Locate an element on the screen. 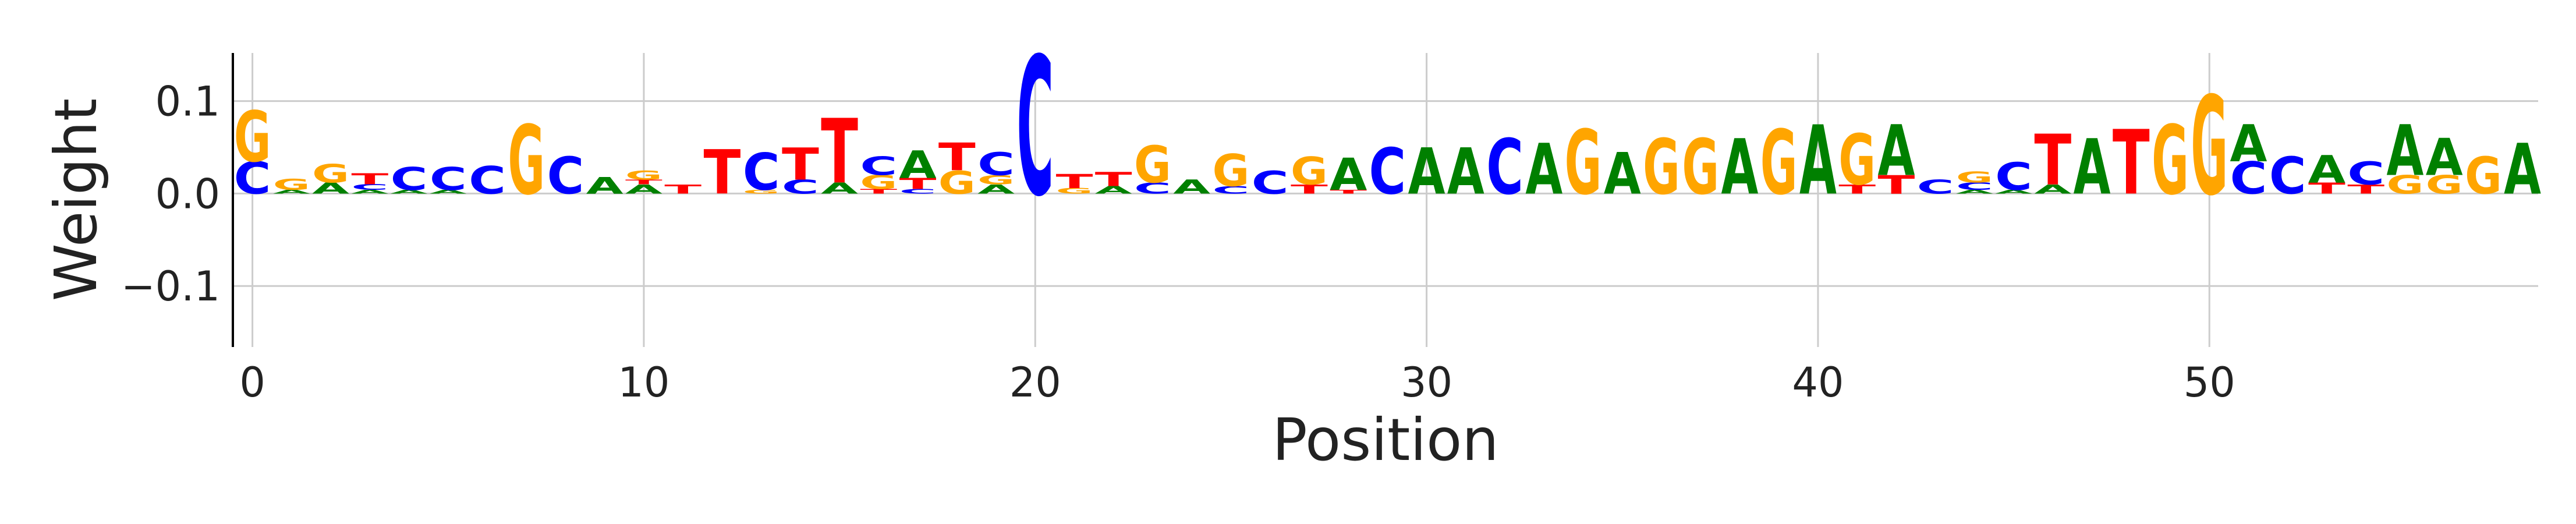 The image size is (2576, 524). x-tick-label: 0 is located at coordinates (252, 382).